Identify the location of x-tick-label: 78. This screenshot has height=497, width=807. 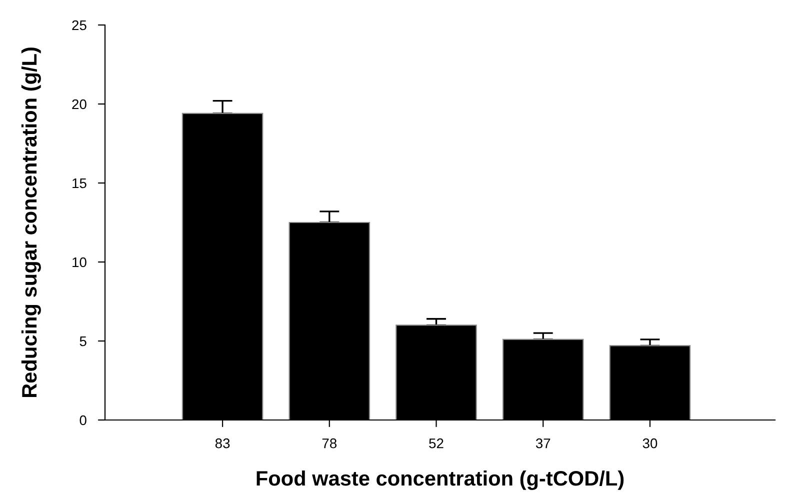
(329, 443).